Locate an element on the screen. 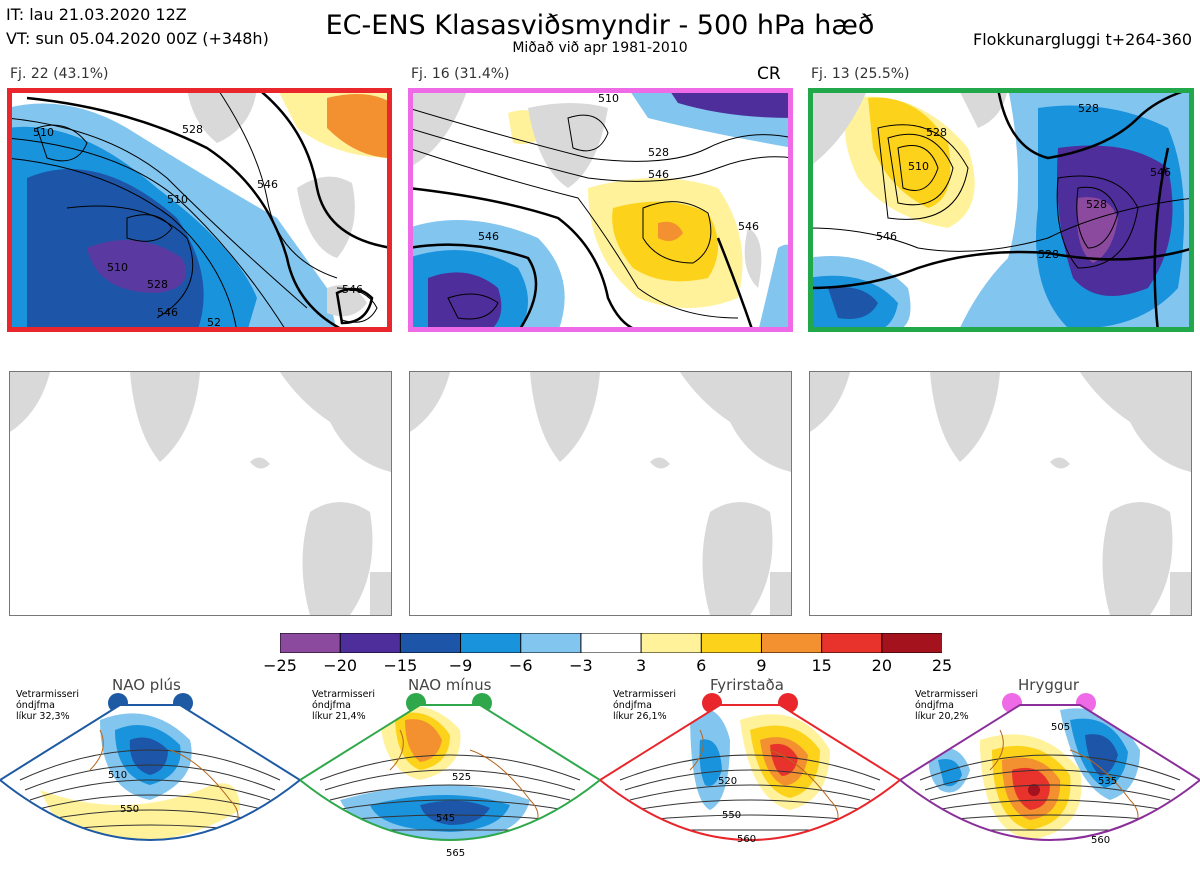 This screenshot has height=871, width=1200. colorbar-tick-label: −9 is located at coordinates (460, 665).